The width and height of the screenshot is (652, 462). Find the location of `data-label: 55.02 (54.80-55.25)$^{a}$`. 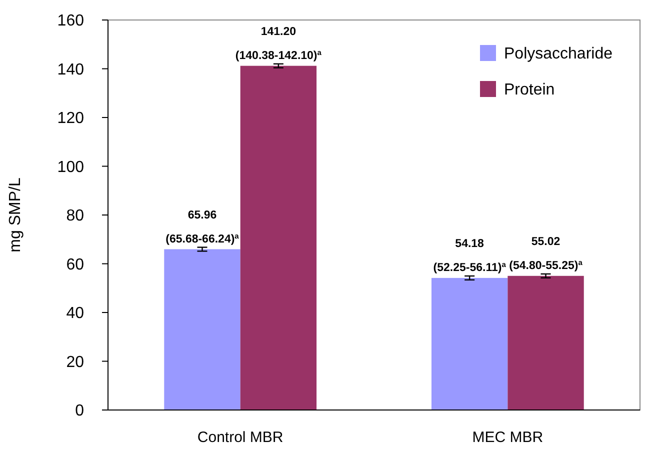

data-label: 55.02 (54.80-55.25)$^{a}$ is located at coordinates (546, 254).